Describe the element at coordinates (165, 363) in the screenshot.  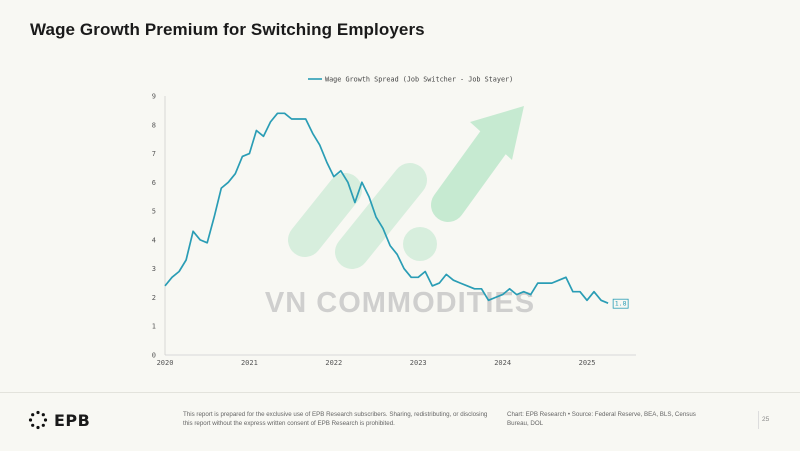
I see `x-tick-label: 2020` at that location.